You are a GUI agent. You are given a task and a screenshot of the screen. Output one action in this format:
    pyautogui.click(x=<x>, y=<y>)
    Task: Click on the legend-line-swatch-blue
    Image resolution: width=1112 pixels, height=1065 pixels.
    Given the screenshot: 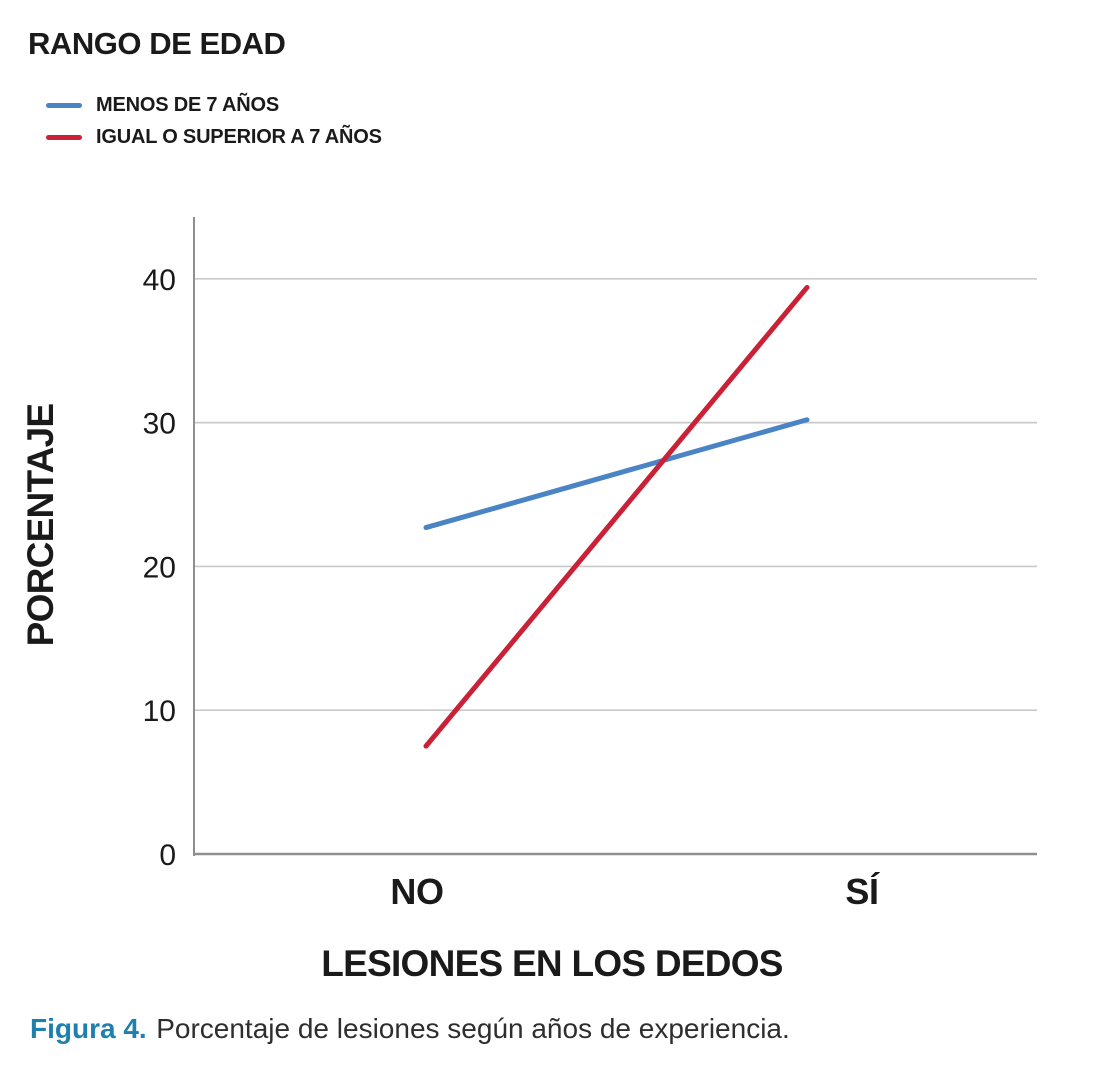 What is the action you would take?
    pyautogui.click(x=64, y=105)
    